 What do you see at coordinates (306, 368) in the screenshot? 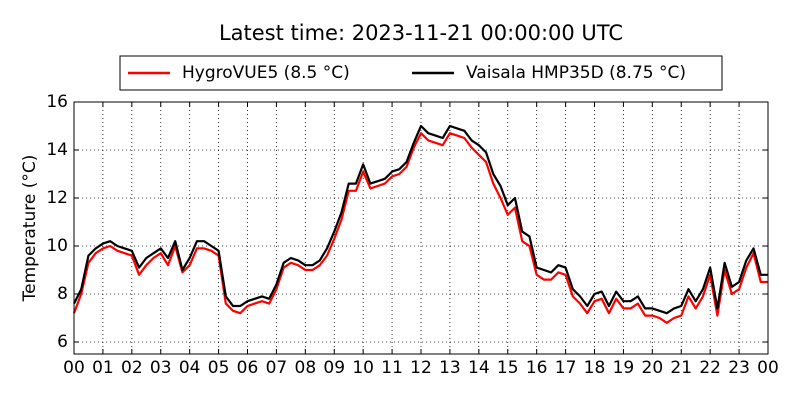
I see `x-tick-label: 08` at bounding box center [306, 368].